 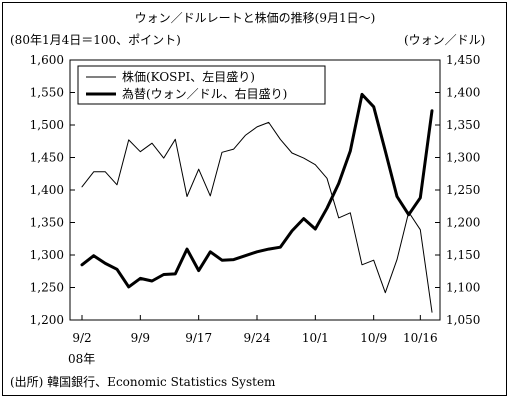 What do you see at coordinates (463, 223) in the screenshot?
I see `right-tick-label: 1,200` at bounding box center [463, 223].